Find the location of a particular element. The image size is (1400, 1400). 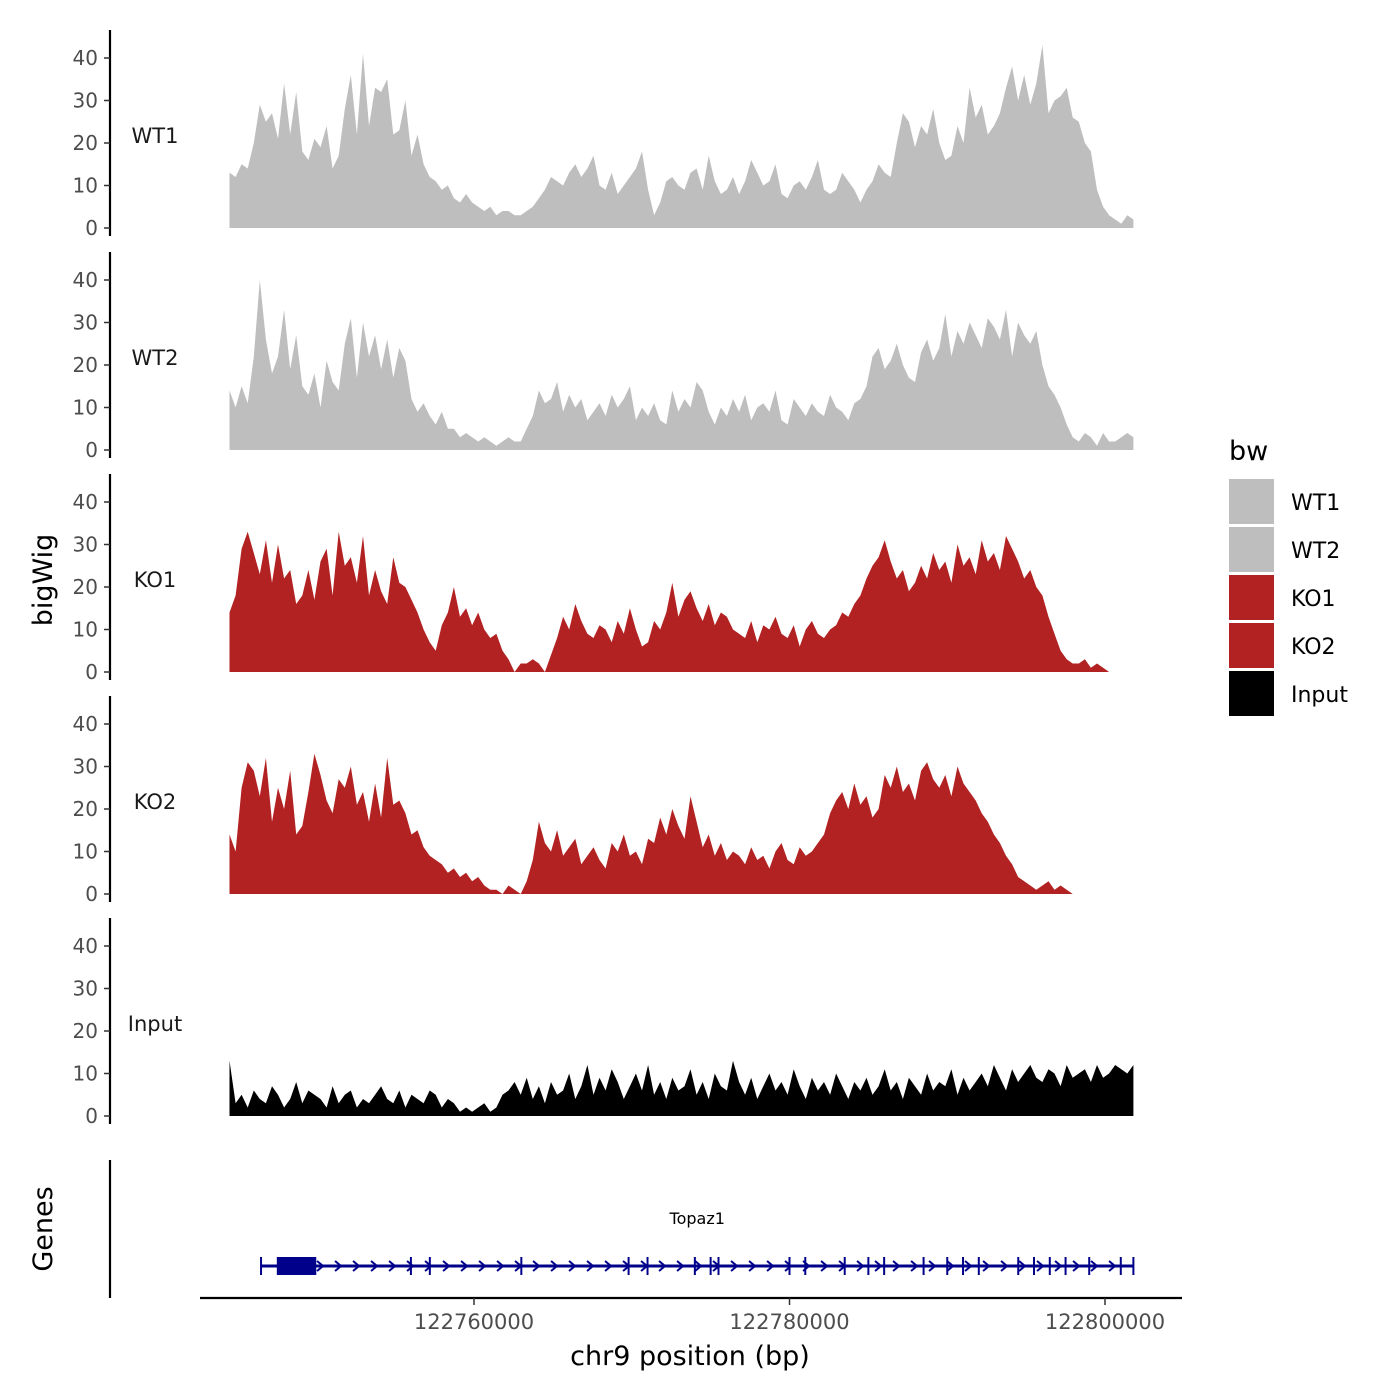

track-wt2: 0 10 20 30 40 WT2 is located at coordinates (603, 357).